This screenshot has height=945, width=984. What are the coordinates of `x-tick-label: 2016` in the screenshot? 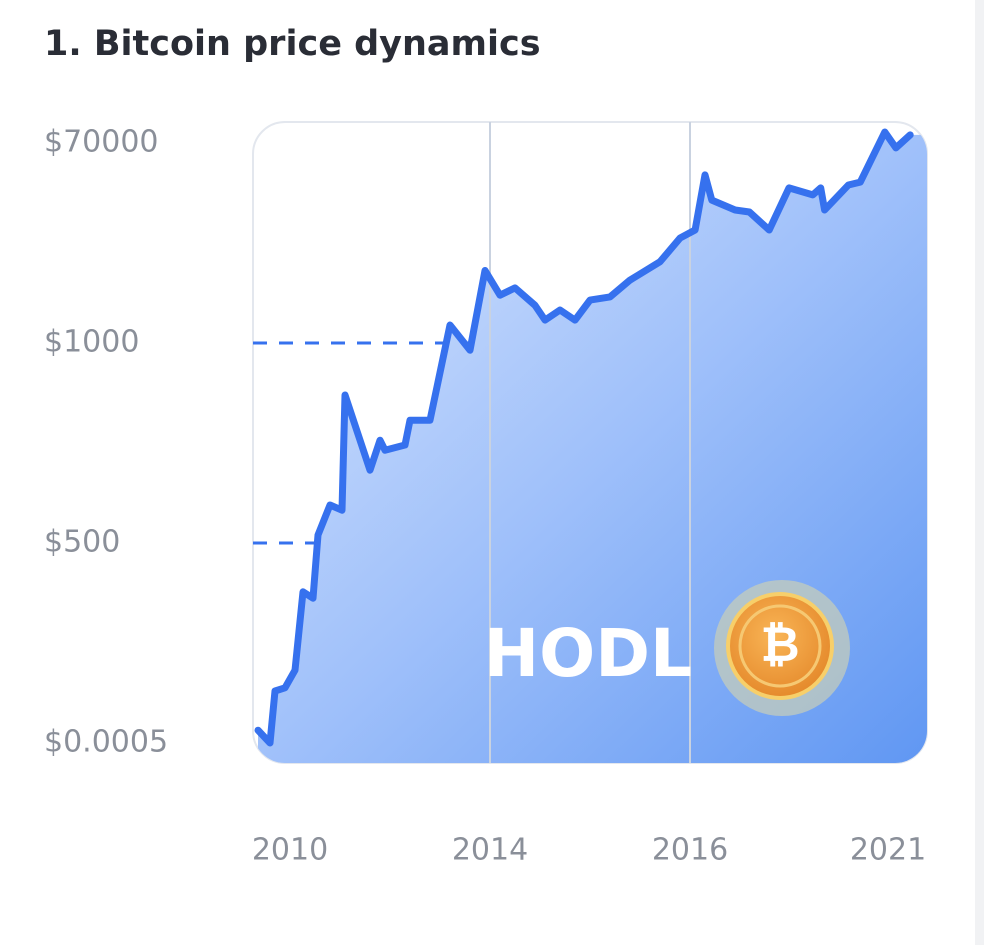 It's located at (690, 850).